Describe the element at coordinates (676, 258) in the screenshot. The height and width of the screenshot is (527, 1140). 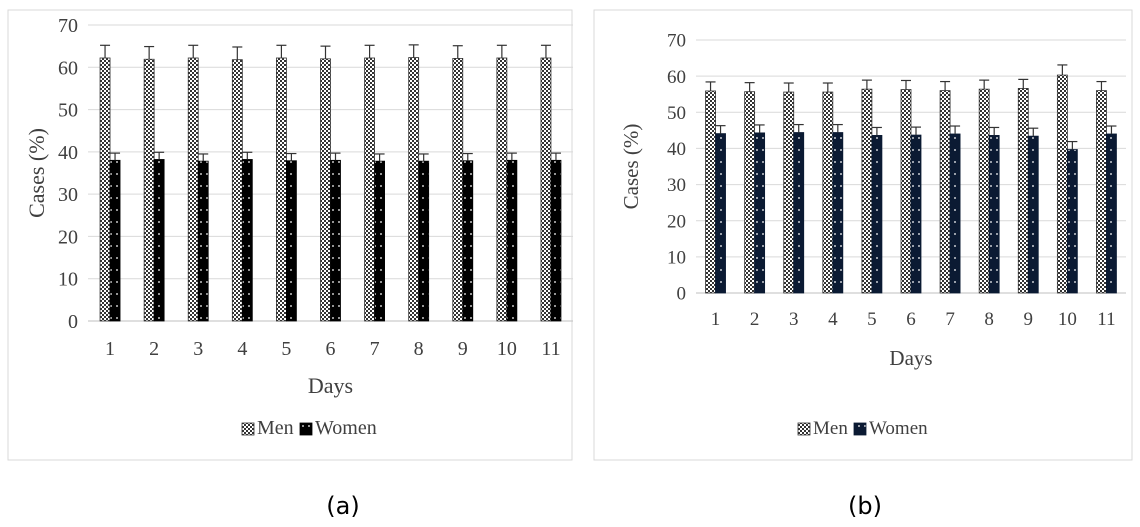
I see `y-tick-label: 10` at that location.